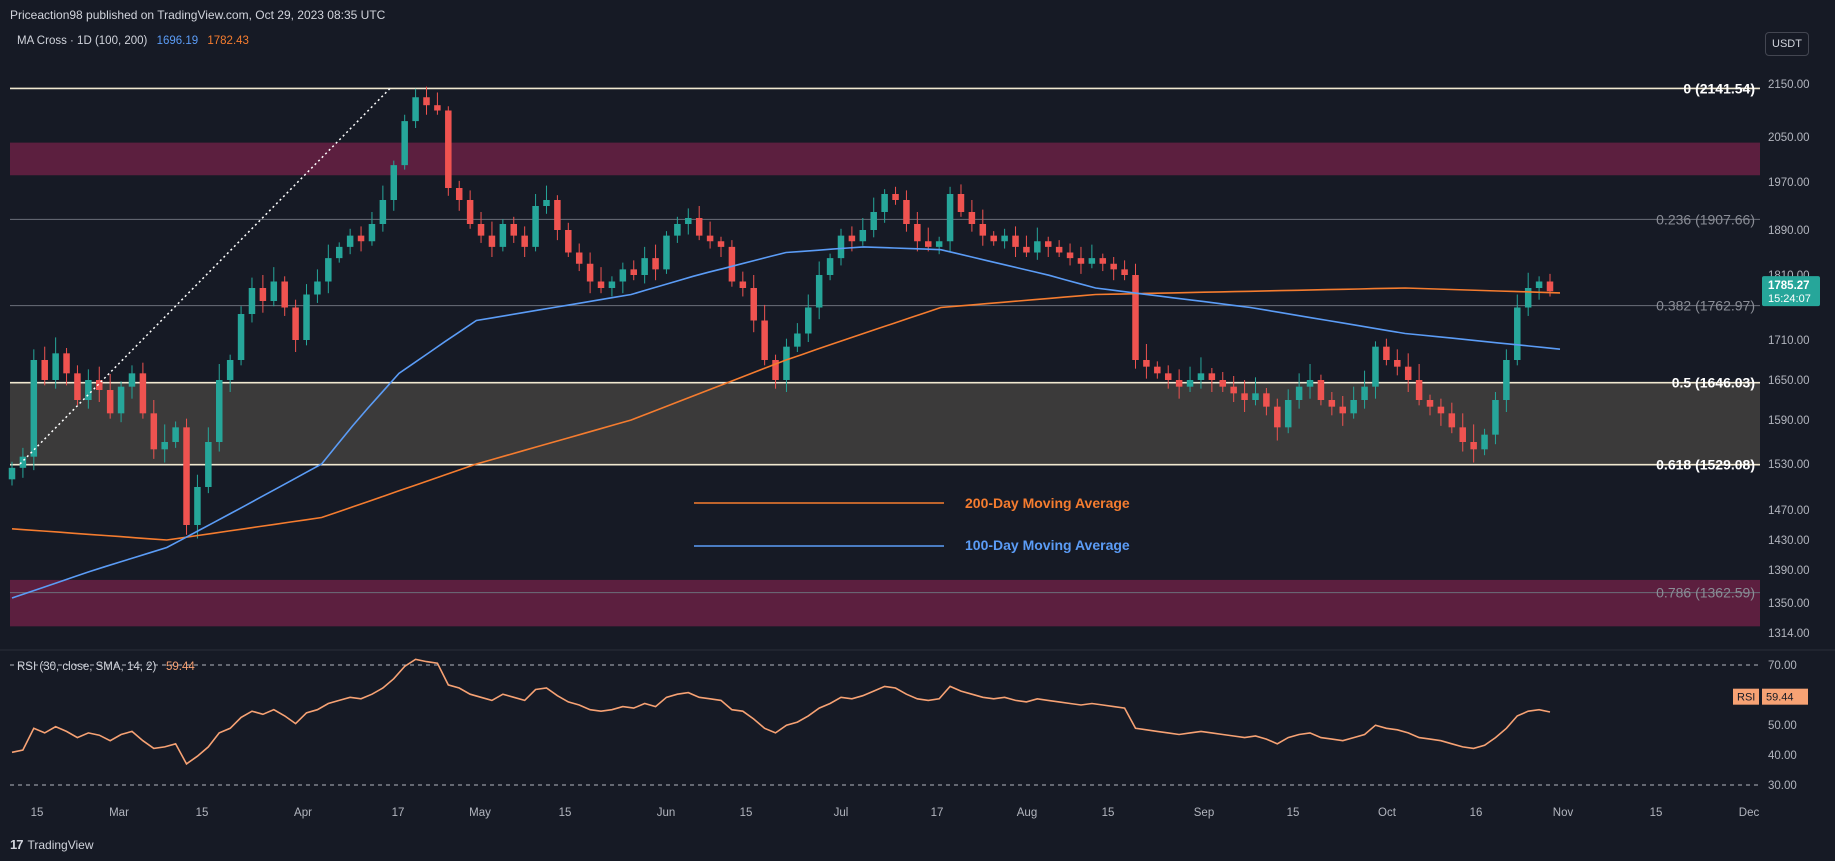 Image resolution: width=1835 pixels, height=861 pixels. I want to click on resistance-zone, so click(885, 159).